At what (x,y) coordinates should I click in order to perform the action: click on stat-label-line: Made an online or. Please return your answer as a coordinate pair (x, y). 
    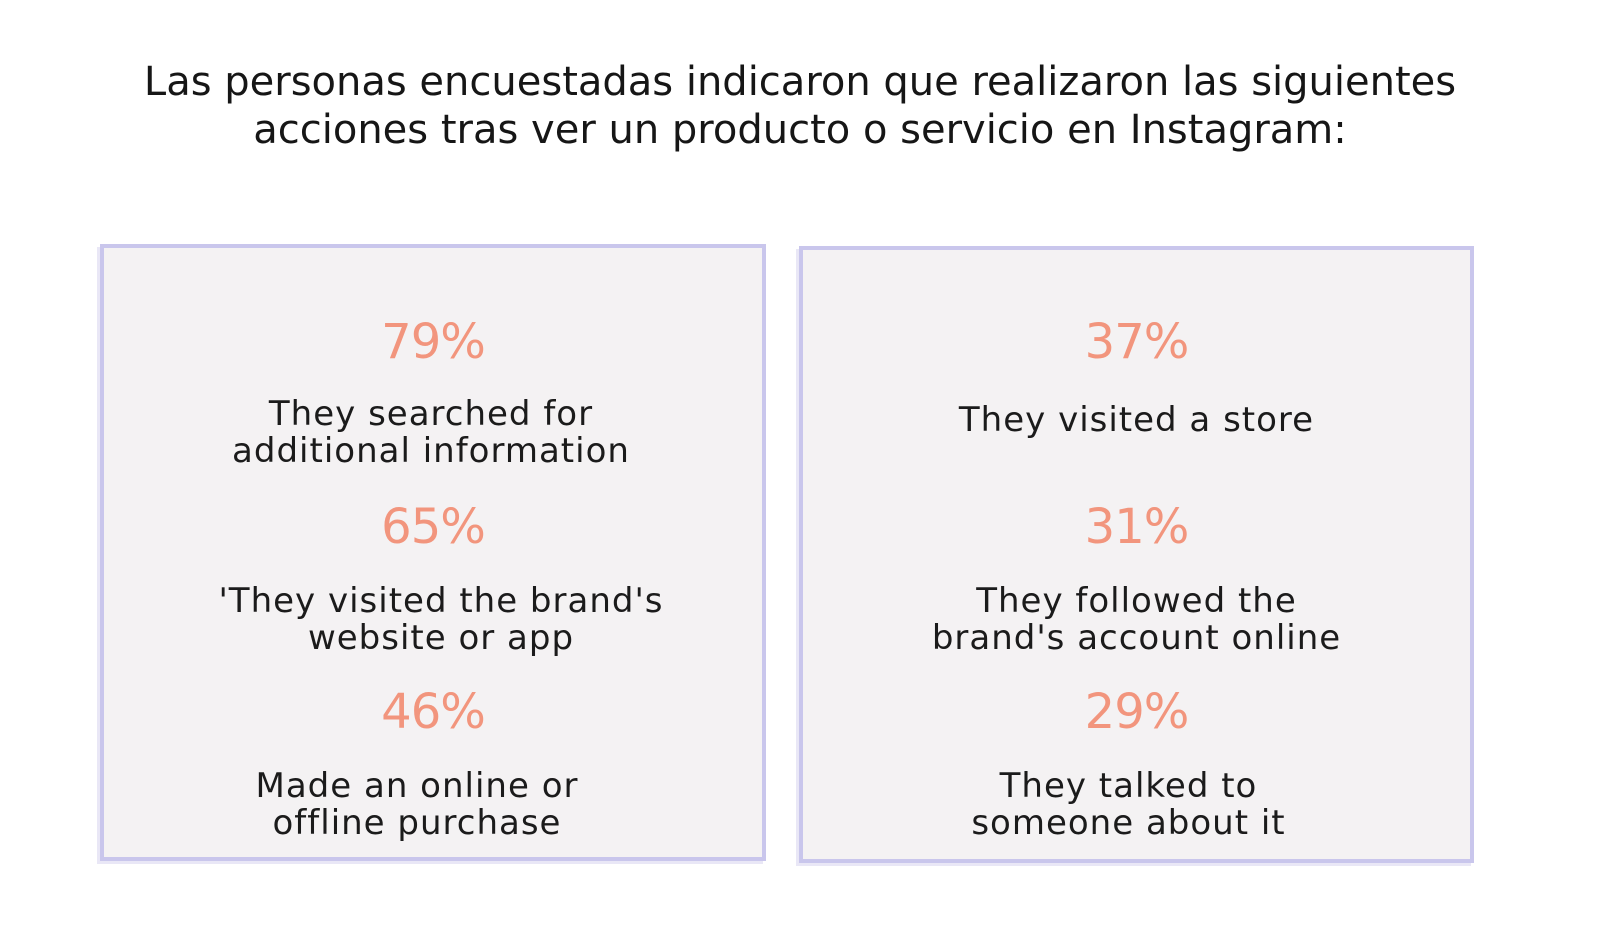
    Looking at the image, I should click on (417, 786).